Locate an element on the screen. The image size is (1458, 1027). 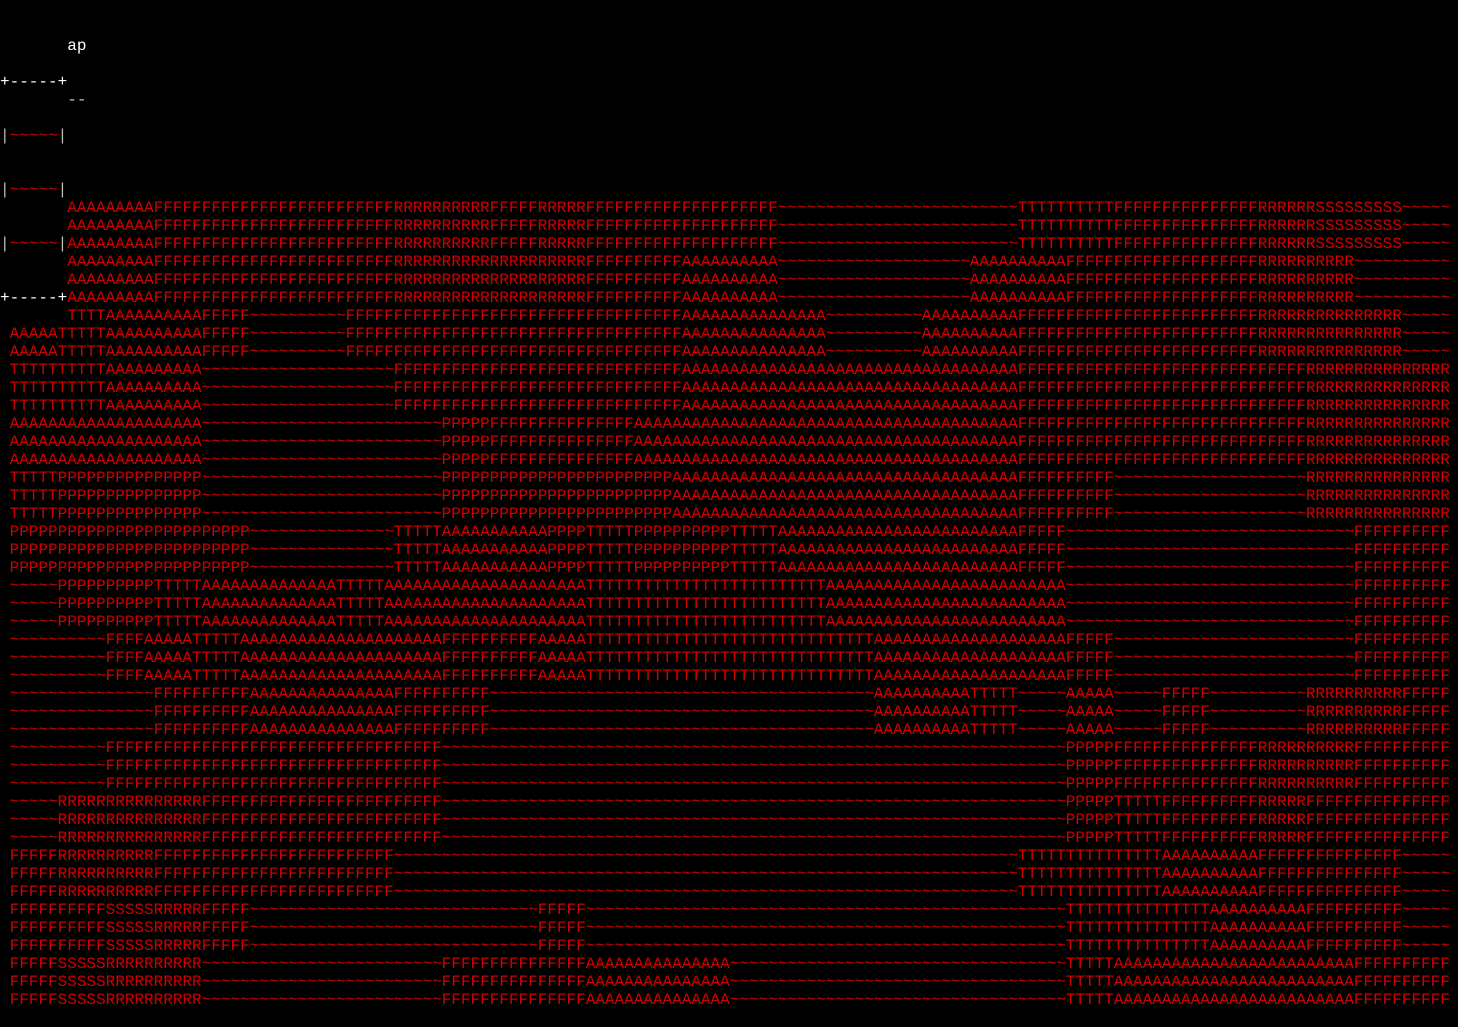
map-cursor-box: +-----+ |~~~~~| |~~~~~| |~~~~~| +-----+ is located at coordinates (34, 181).